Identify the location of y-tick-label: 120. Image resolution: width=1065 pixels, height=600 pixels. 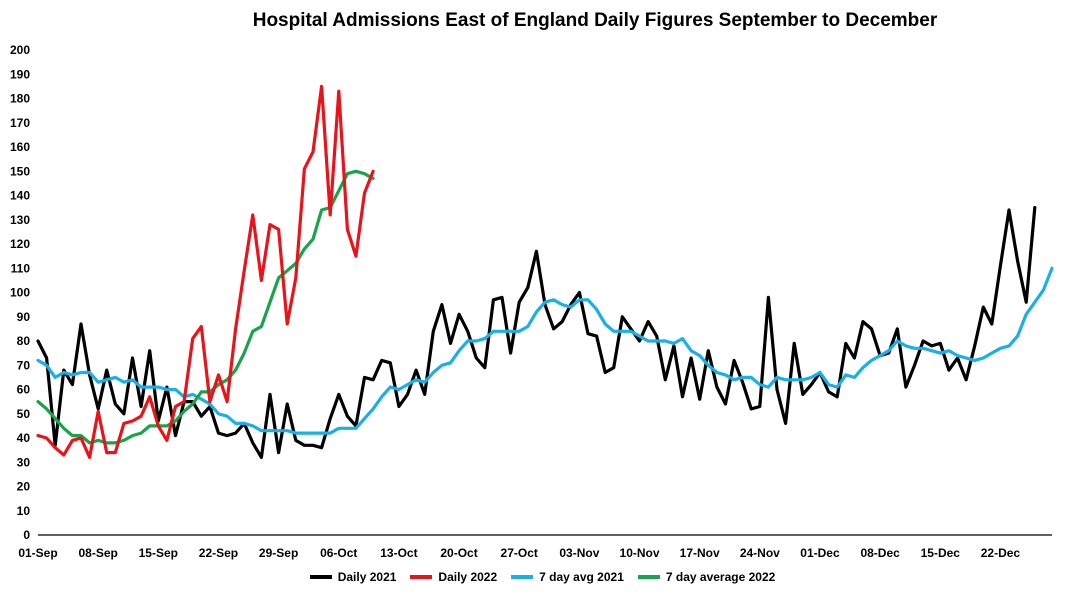
(20, 244).